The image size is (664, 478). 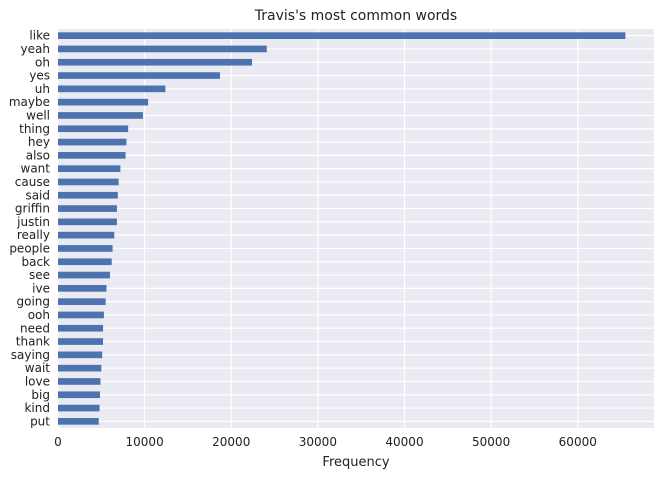 What do you see at coordinates (79, 381) in the screenshot?
I see `bar-love` at bounding box center [79, 381].